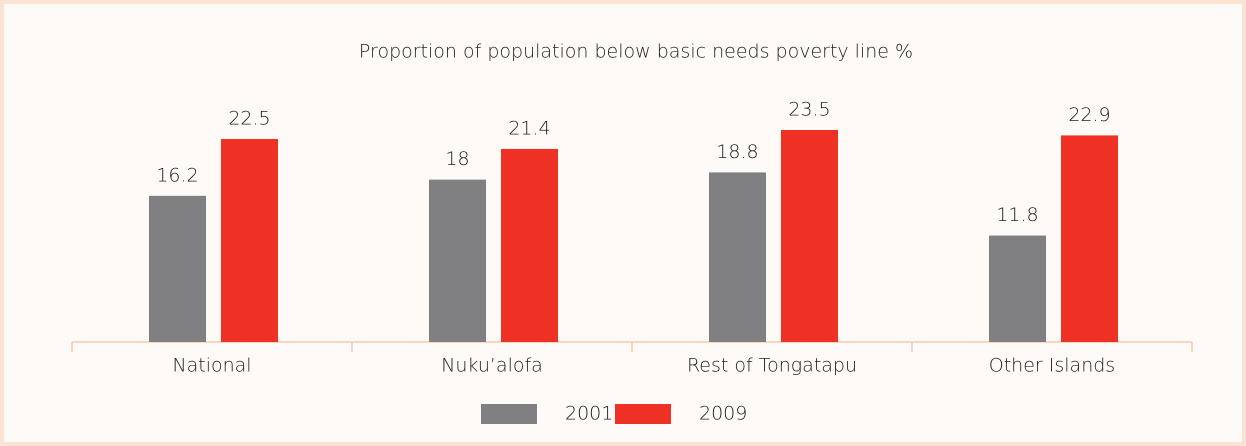 The width and height of the screenshot is (1246, 446). I want to click on legend-label: 2009, so click(723, 414).